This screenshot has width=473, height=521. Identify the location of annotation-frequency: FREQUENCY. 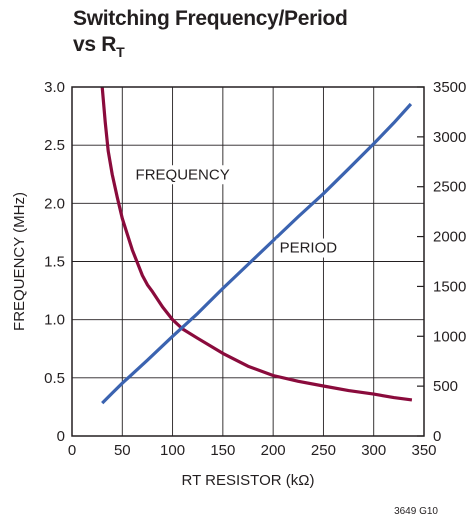
(183, 174).